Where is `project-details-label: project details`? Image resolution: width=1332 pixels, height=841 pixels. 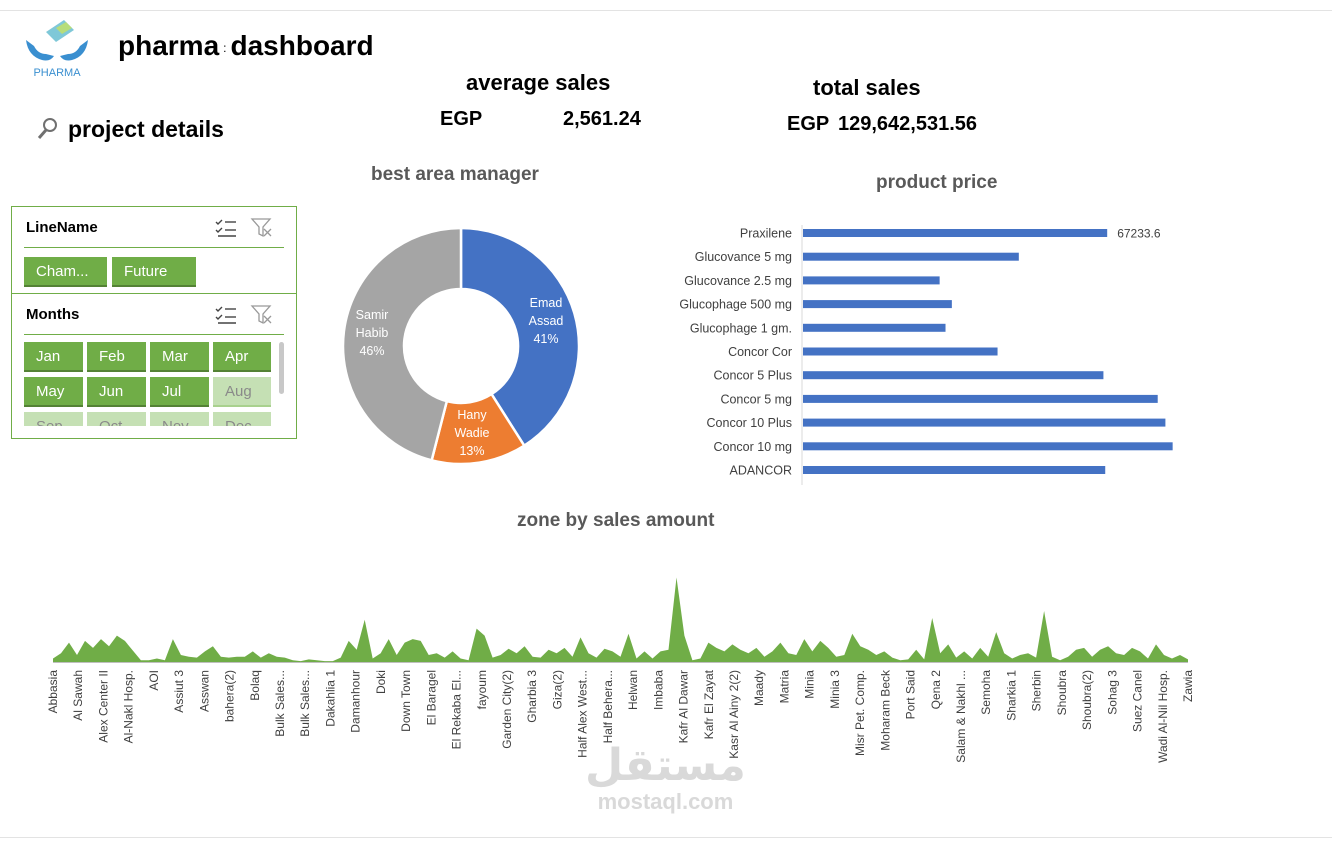 project-details-label: project details is located at coordinates (146, 129).